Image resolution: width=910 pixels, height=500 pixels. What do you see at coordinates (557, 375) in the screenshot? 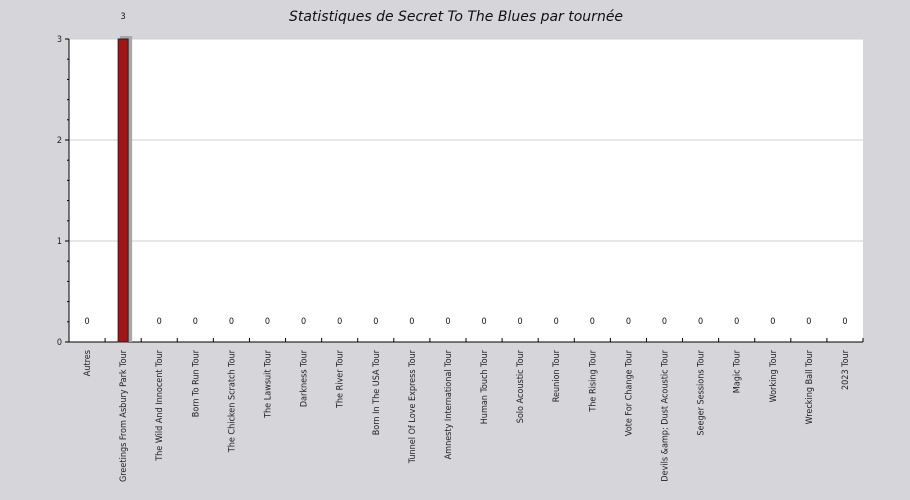
I see `x-tick-label: Reunion Tour` at bounding box center [557, 375].